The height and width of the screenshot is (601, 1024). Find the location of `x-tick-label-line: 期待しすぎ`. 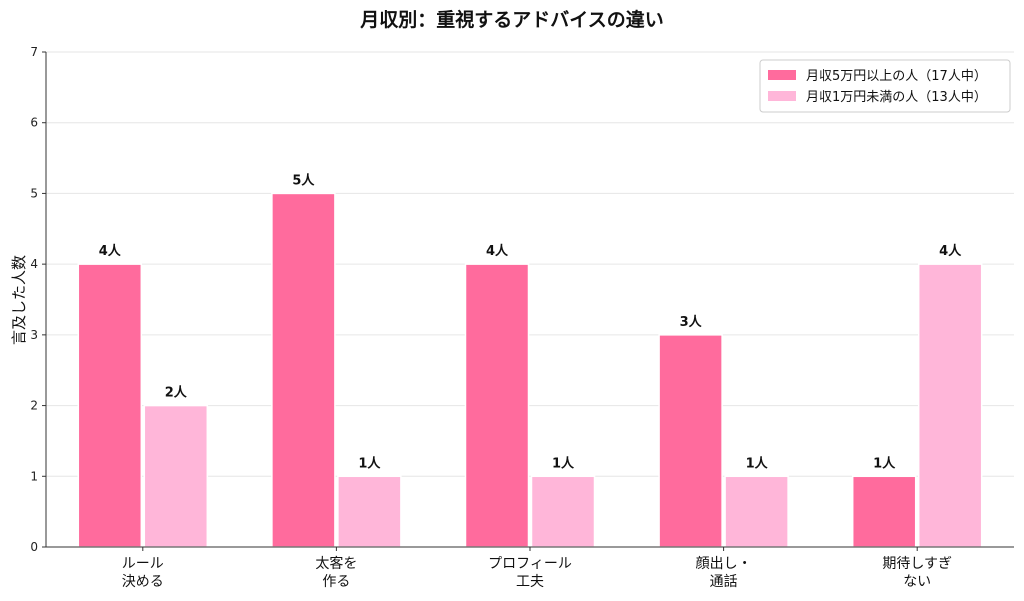

x-tick-label-line: 期待しすぎ is located at coordinates (917, 564).